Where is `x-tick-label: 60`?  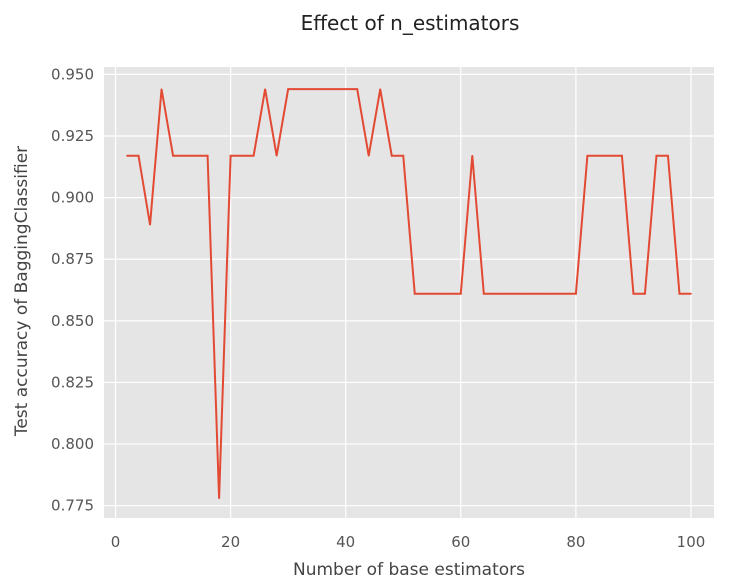 x-tick-label: 60 is located at coordinates (460, 542).